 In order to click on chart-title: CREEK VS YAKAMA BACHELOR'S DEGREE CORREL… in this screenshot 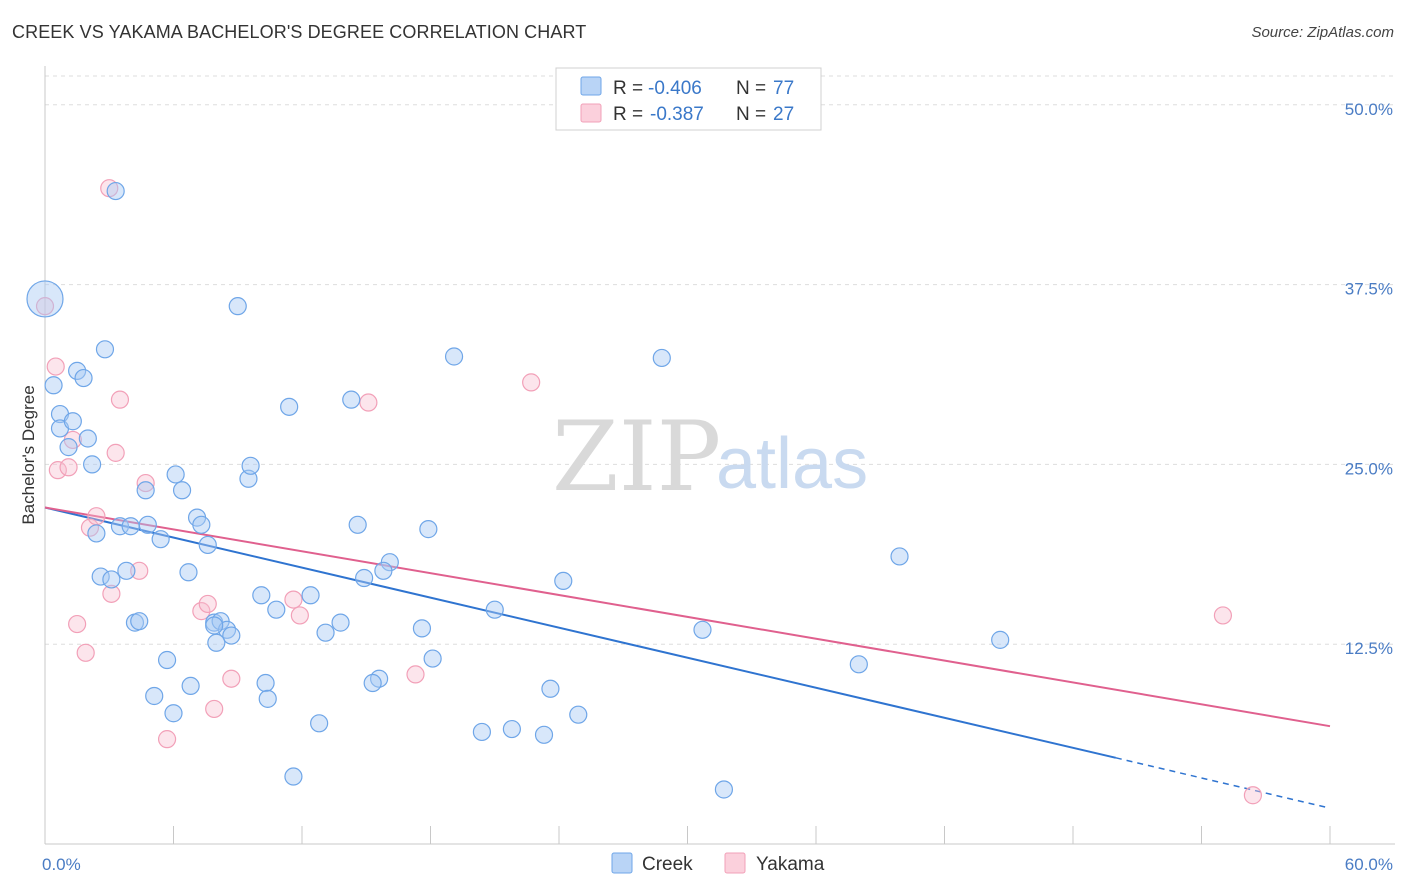, I will do `click(299, 32)`.